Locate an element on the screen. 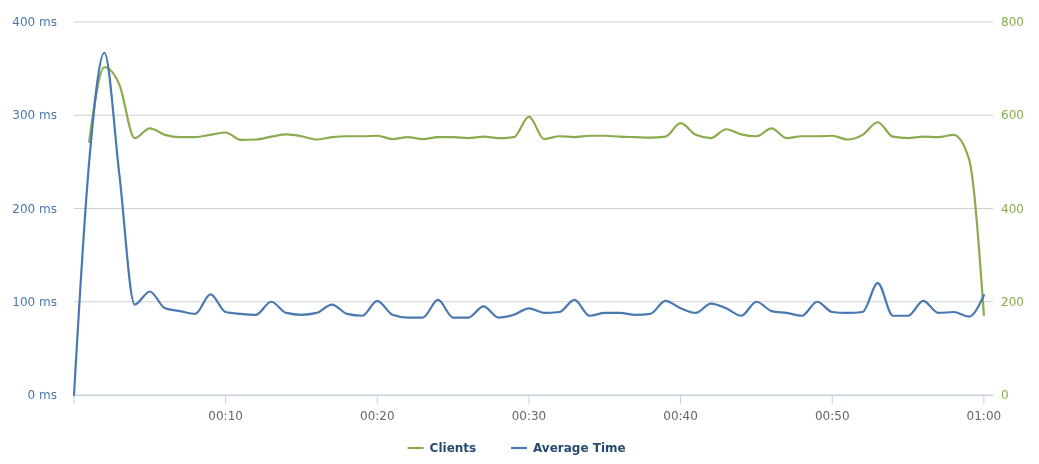 The width and height of the screenshot is (1039, 464). y2-tick-label: 200 is located at coordinates (1012, 301).